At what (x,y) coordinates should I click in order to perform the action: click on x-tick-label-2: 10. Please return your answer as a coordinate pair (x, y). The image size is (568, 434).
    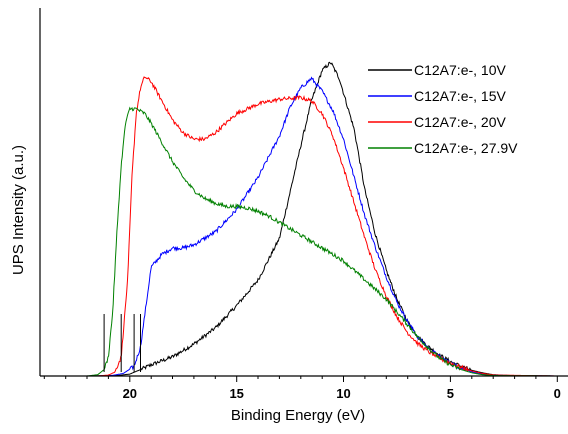
    Looking at the image, I should click on (343, 393).